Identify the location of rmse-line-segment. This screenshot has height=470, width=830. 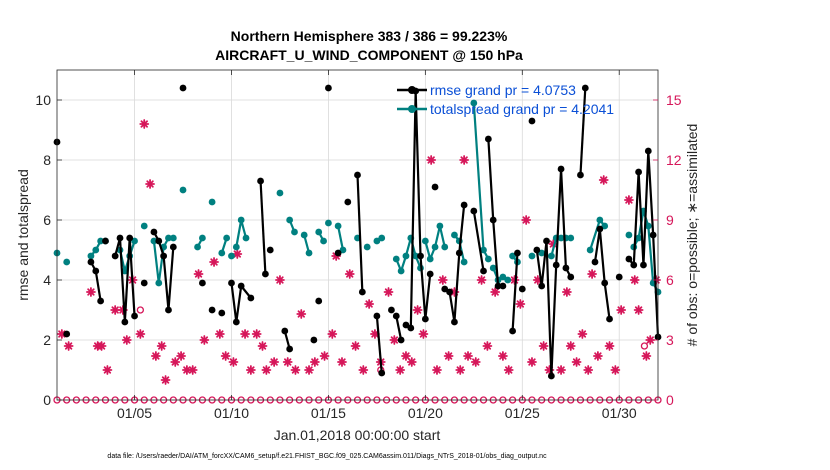
(399, 328).